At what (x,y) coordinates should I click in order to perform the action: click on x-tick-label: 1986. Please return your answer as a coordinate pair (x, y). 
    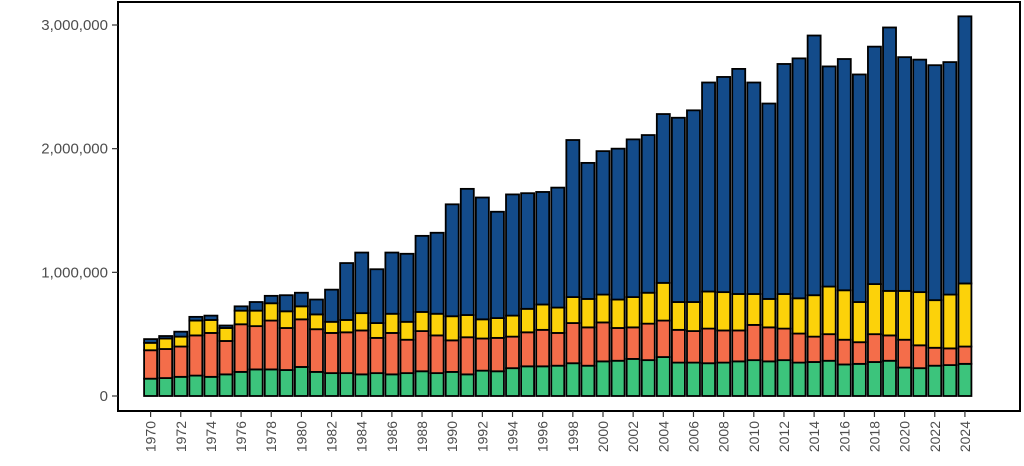
    Looking at the image, I should click on (392, 436).